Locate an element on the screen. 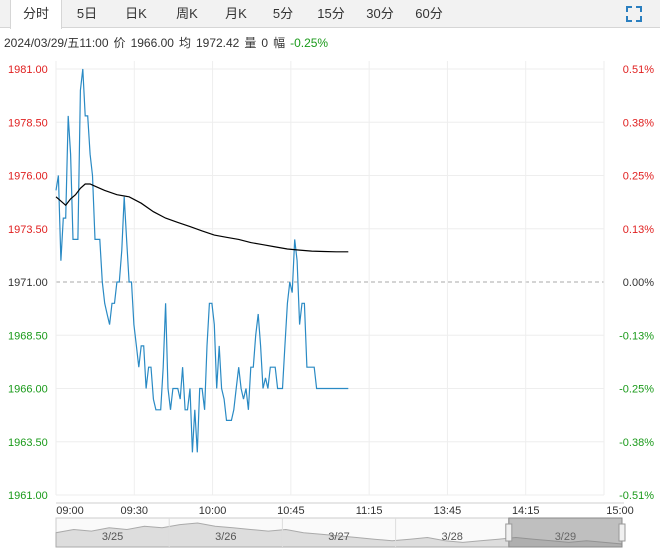 Image resolution: width=660 pixels, height=555 pixels. y-tick-label: 1968.50 is located at coordinates (28, 336).